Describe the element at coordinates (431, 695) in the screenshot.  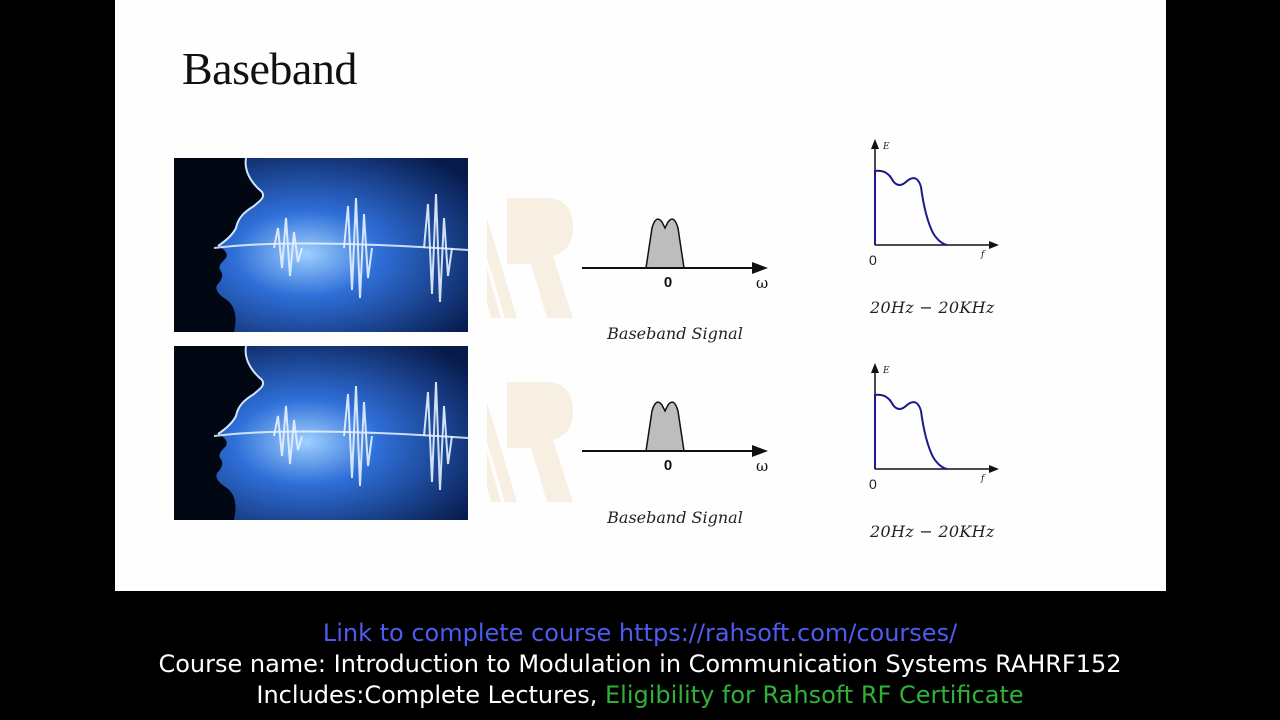
I see `includes-prefix: Includes:Complete Lectures,` at that location.